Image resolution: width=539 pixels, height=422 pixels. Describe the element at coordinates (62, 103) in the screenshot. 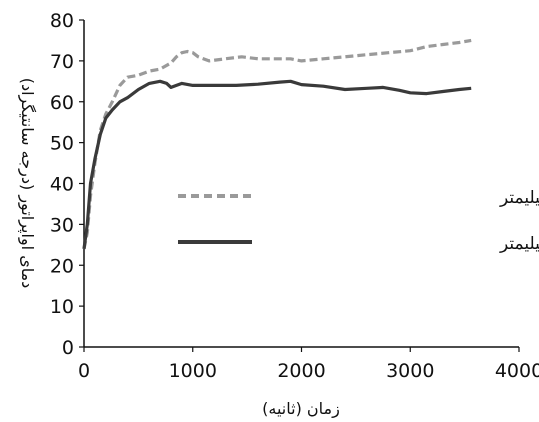

I see `y-tick-label: 60` at that location.